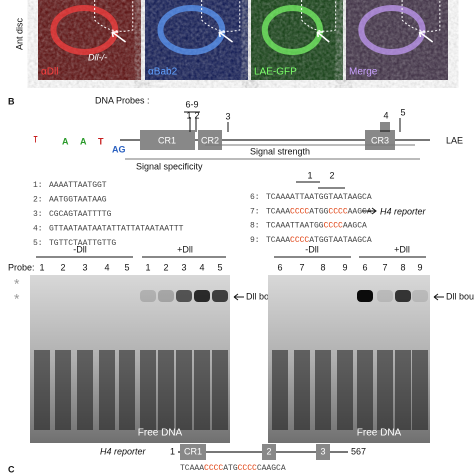 Image resolution: width=474 pixels, height=474 pixels. I want to click on row-label: Ant disc, so click(19, 33).